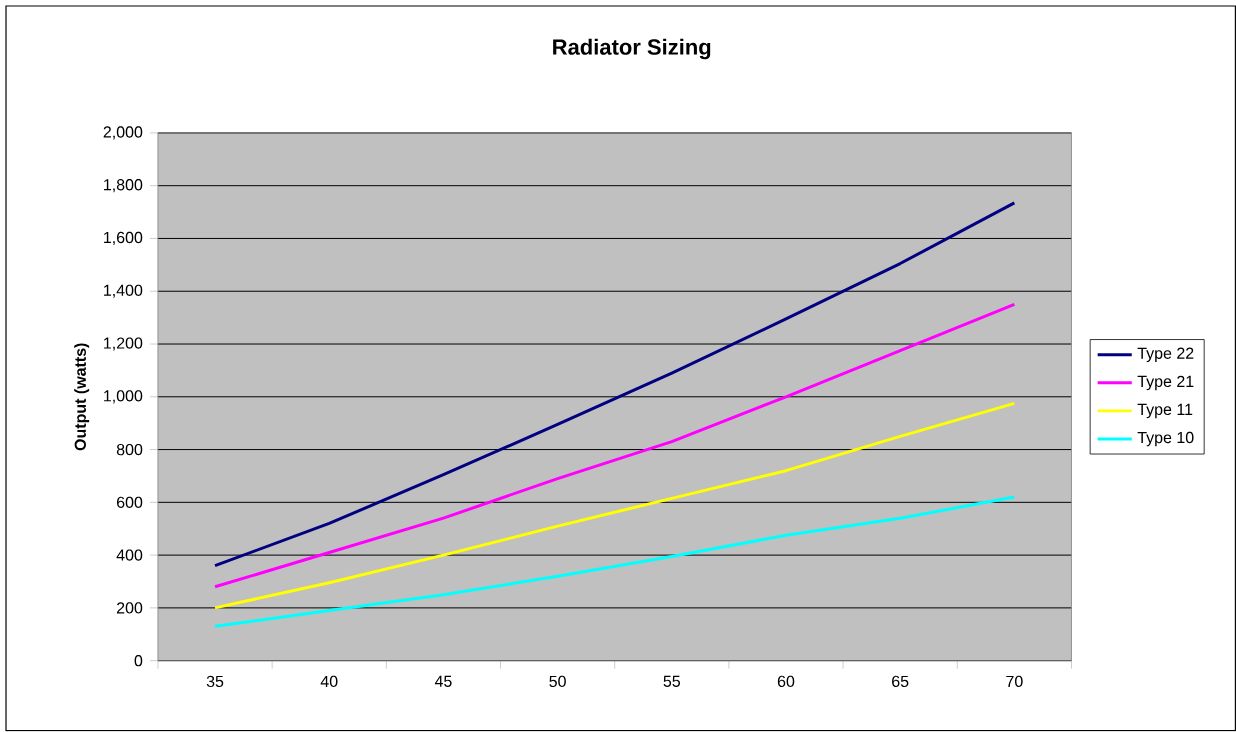 This screenshot has width=1236, height=732. Describe the element at coordinates (557, 681) in the screenshot. I see `x-tick-label: 50` at that location.